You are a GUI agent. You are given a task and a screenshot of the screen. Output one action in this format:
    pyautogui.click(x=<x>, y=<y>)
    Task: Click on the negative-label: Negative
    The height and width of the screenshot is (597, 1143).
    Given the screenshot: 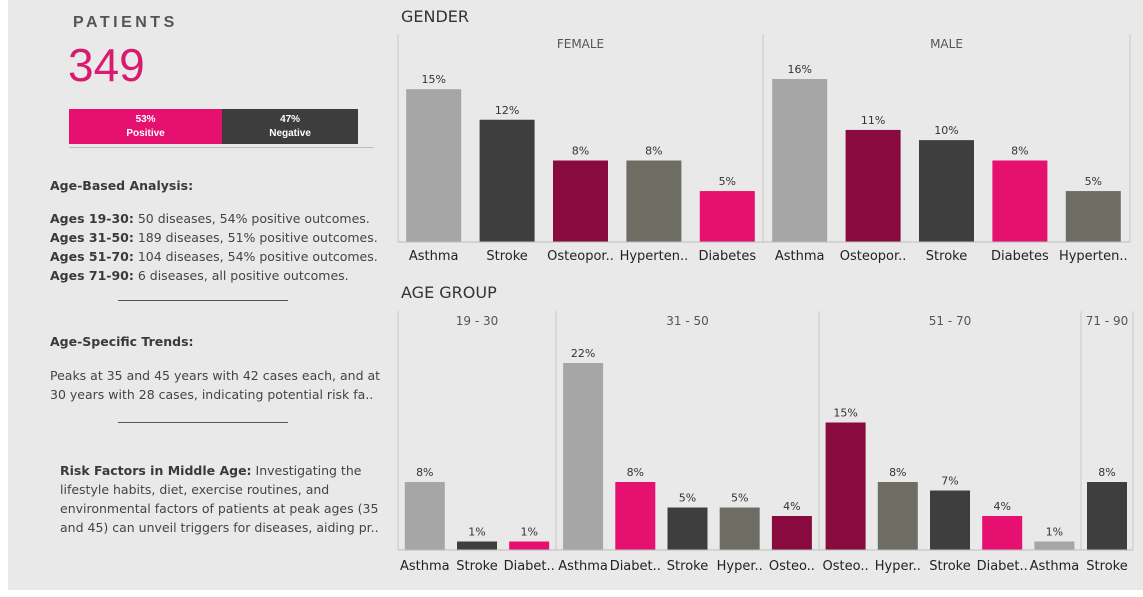 What is the action you would take?
    pyautogui.click(x=290, y=133)
    